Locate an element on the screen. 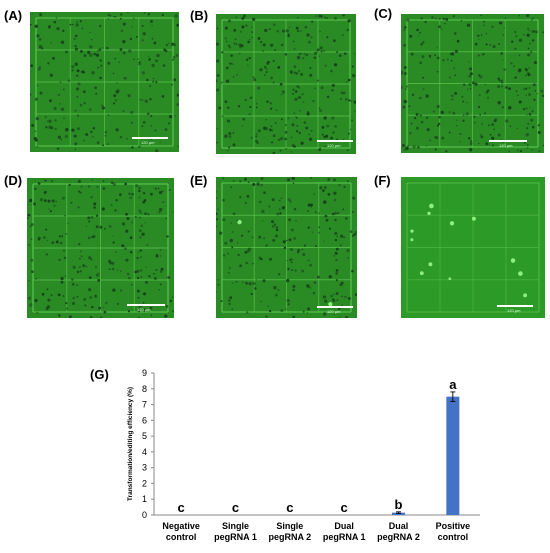 This screenshot has height=553, width=550. panel-label-d: (D) is located at coordinates (13, 180).